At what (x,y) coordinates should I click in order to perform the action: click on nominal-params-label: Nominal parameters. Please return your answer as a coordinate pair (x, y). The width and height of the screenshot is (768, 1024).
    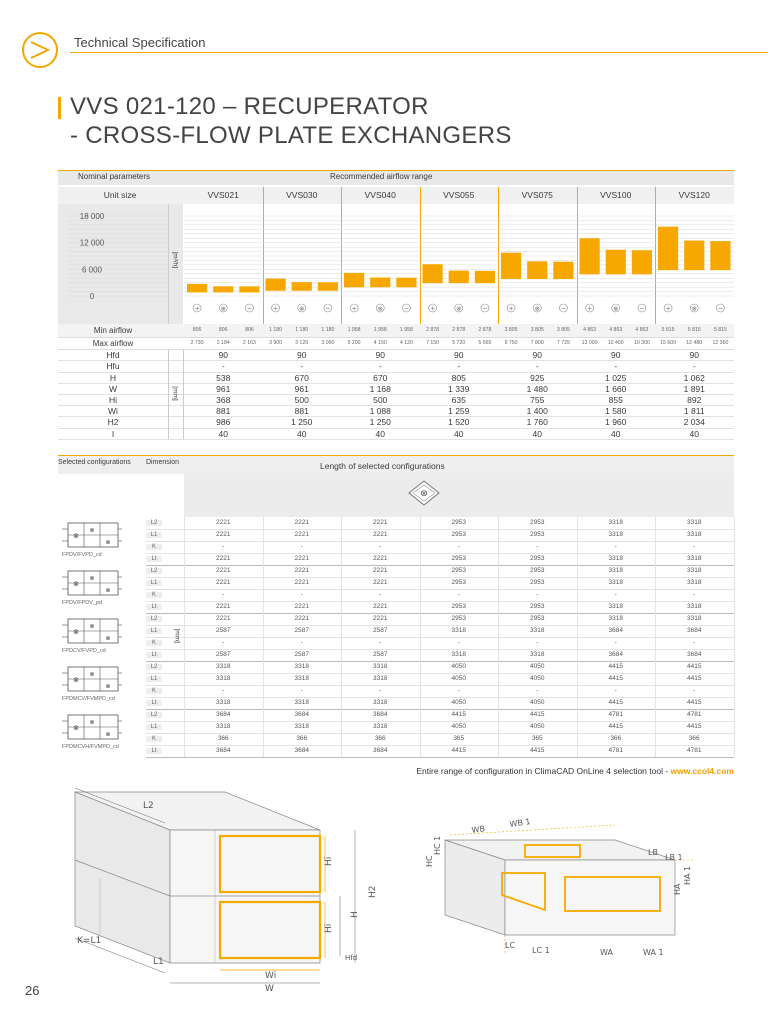
    Looking at the image, I should click on (114, 176).